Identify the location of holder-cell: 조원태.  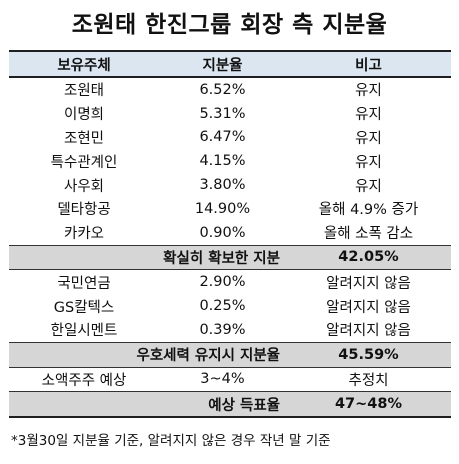
(84, 91).